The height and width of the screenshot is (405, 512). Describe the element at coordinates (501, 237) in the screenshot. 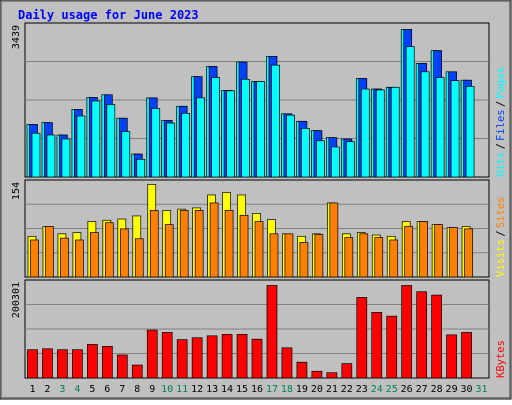

I see `legend-middle: Visits /Sites` at that location.